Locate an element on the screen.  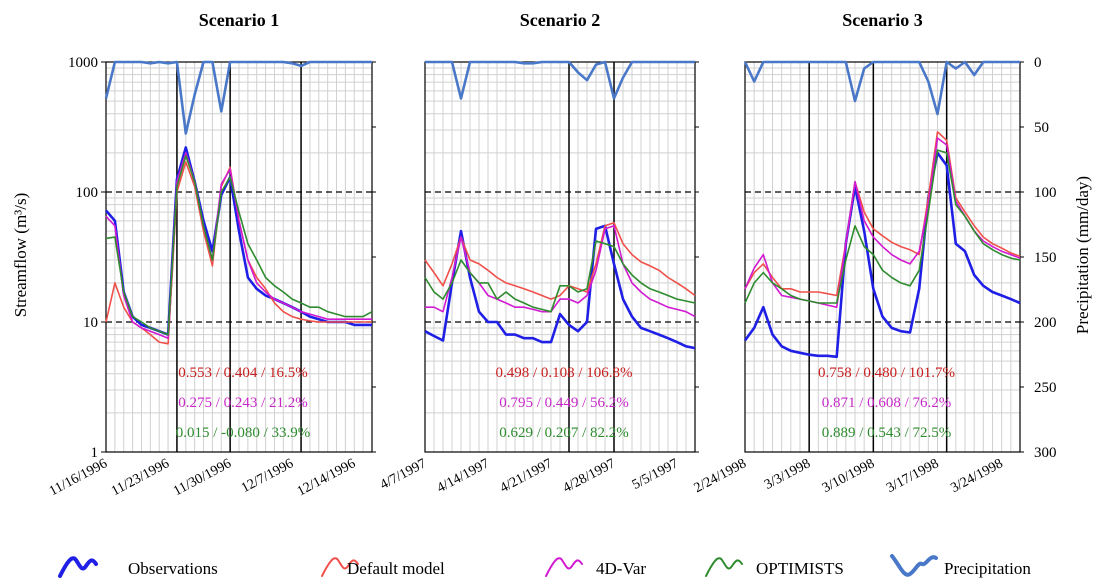
x-tick-label: 4/28/1997 is located at coordinates (589, 476).